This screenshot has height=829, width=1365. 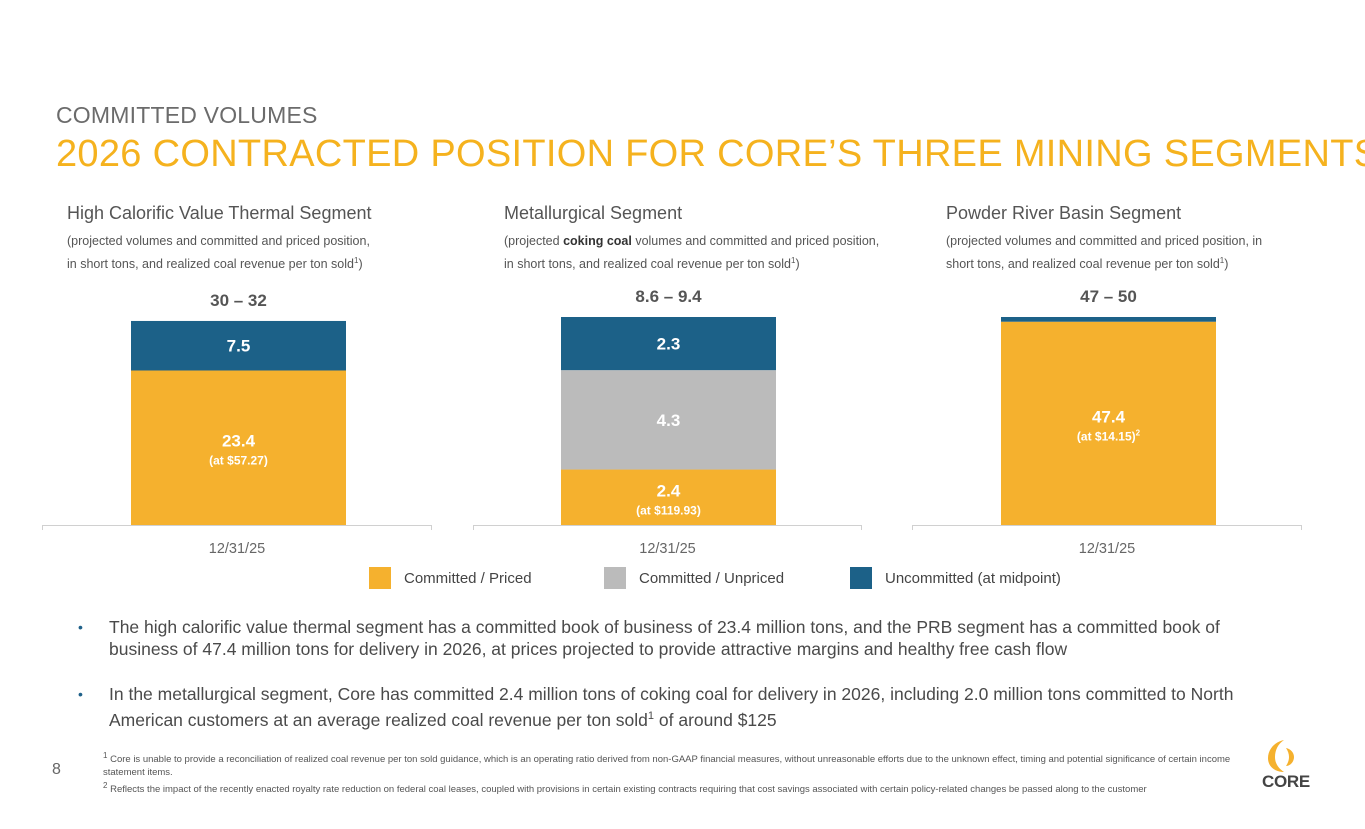 What do you see at coordinates (56, 769) in the screenshot?
I see `page-number: 8` at bounding box center [56, 769].